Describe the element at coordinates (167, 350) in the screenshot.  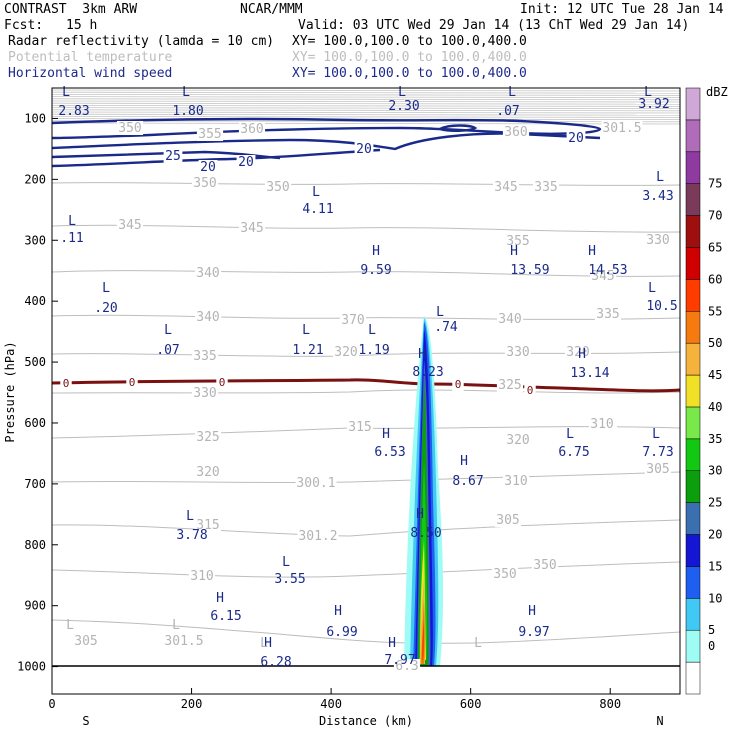
I see `extremum-value: .07` at that location.